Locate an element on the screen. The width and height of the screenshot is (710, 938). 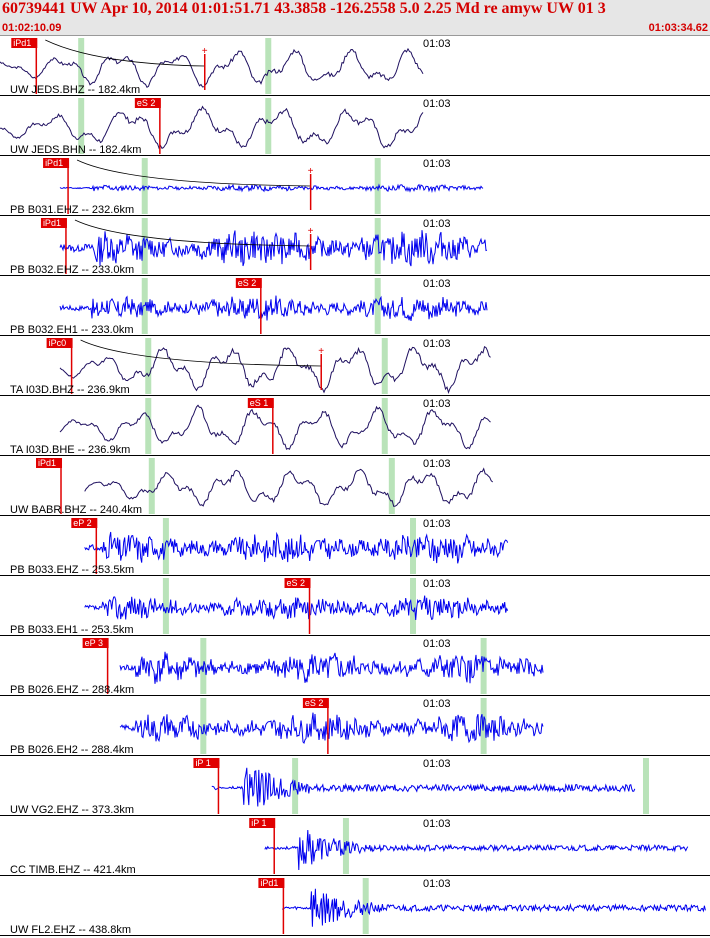
pick-label: eS 1 is located at coordinates (259, 403).